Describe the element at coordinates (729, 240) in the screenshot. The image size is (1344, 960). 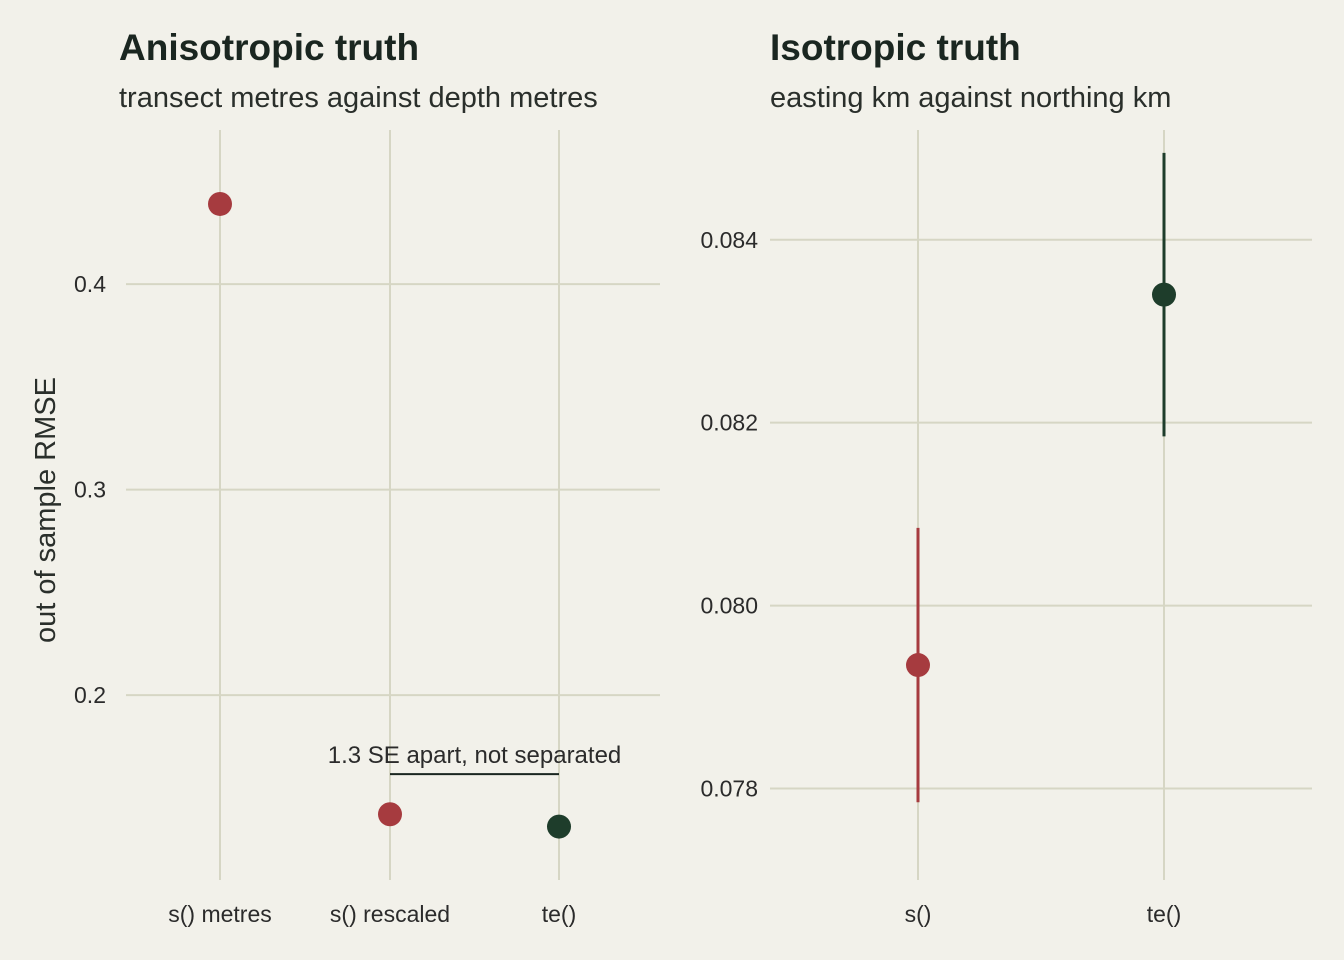
I see `y-tick-label: 0.084` at that location.